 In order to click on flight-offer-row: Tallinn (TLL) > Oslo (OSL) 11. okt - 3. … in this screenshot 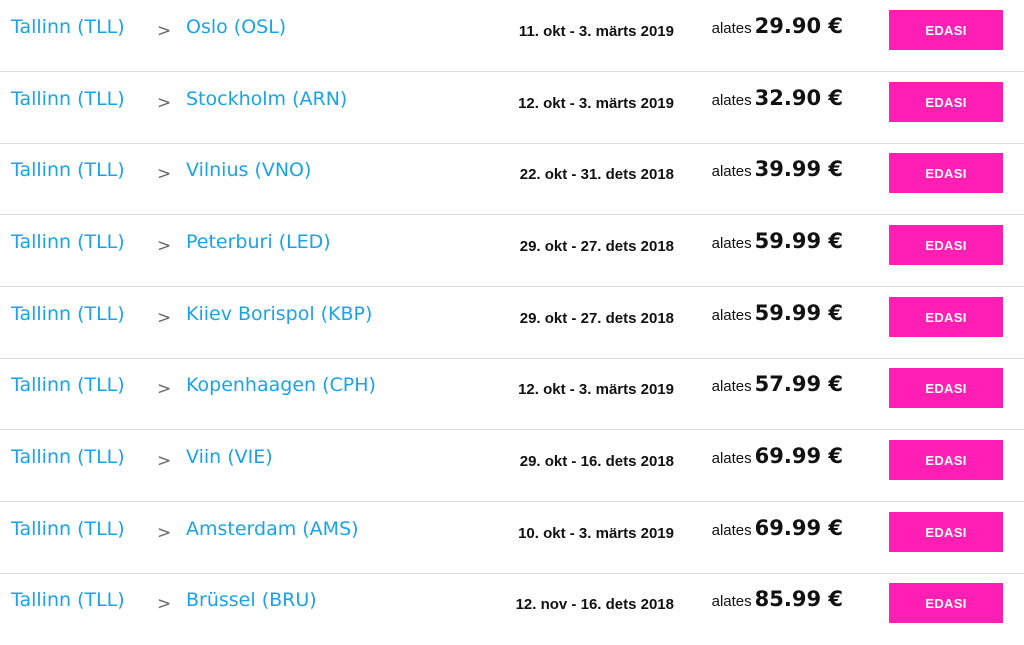, I will do `click(512, 36)`.